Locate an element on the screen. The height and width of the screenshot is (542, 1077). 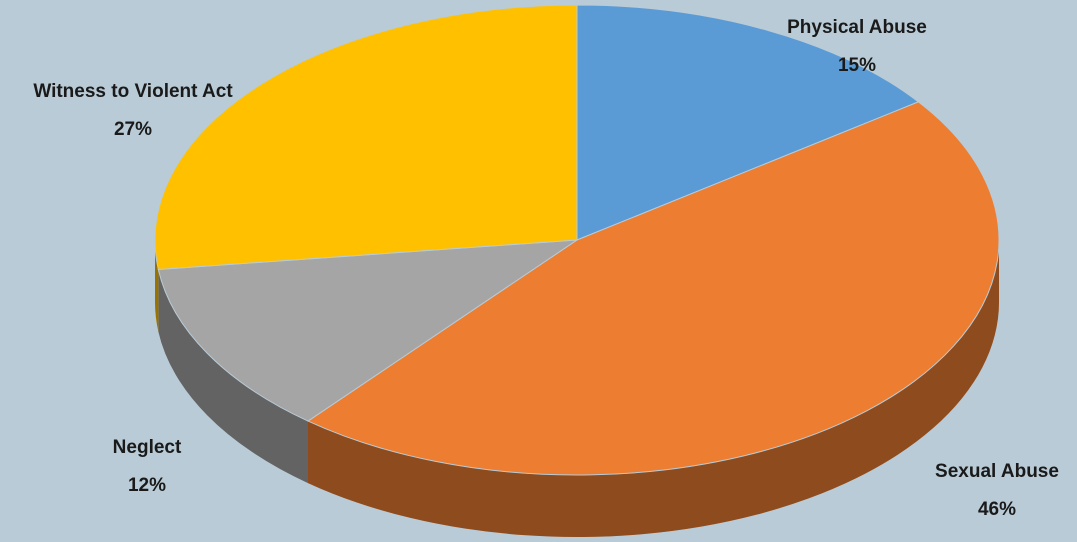
value-label: 15% is located at coordinates (857, 65).